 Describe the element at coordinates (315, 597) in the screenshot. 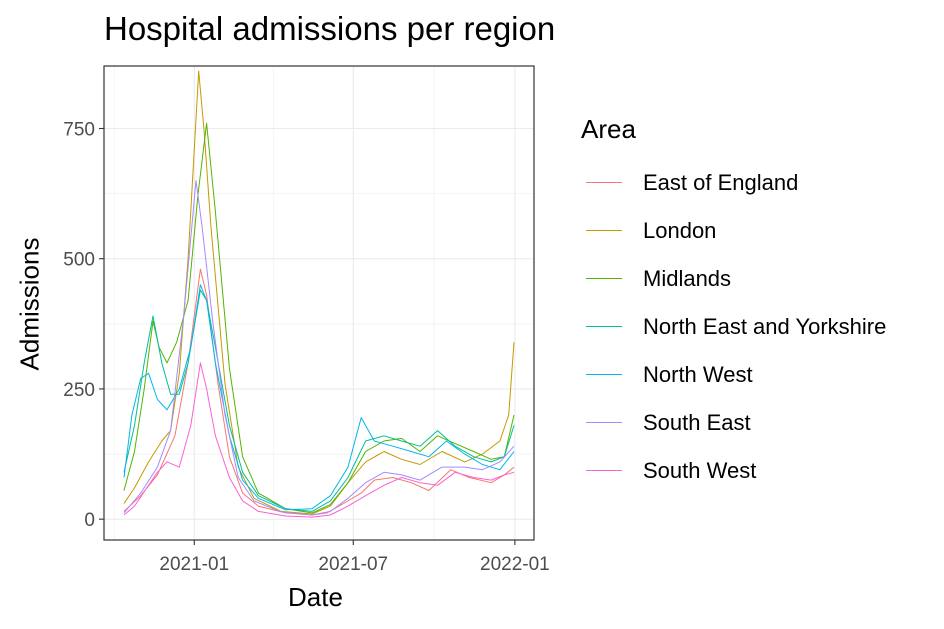

I see `x-axis-label: Date` at that location.